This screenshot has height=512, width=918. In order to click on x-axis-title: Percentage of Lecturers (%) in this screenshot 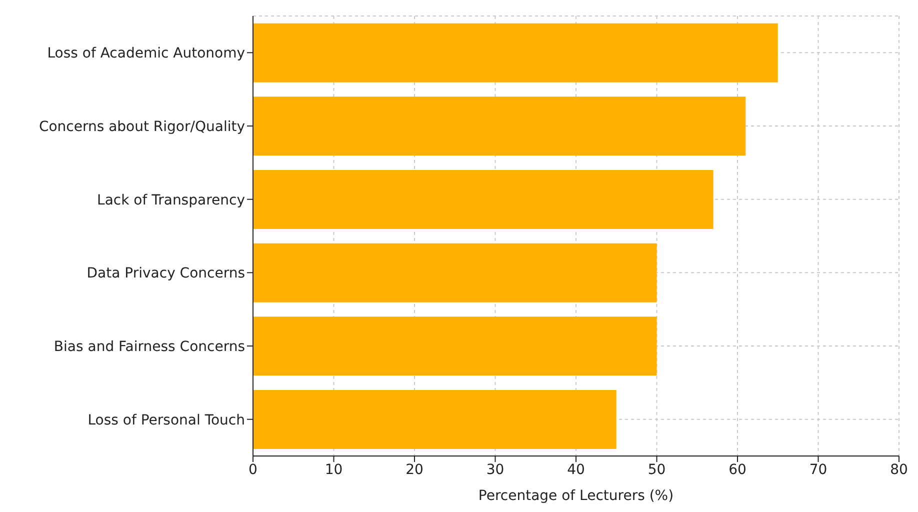, I will do `click(576, 496)`.